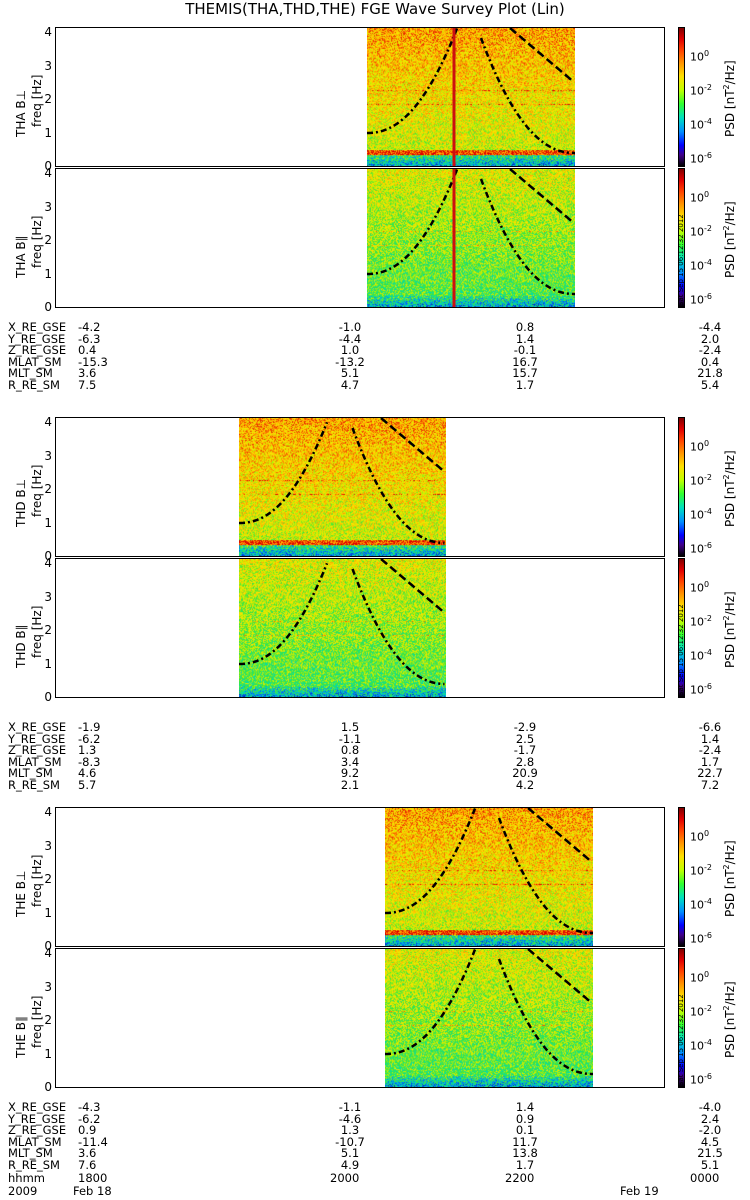  What do you see at coordinates (525, 773) in the screenshot?
I see `ephemeris-value: 20.9` at bounding box center [525, 773].